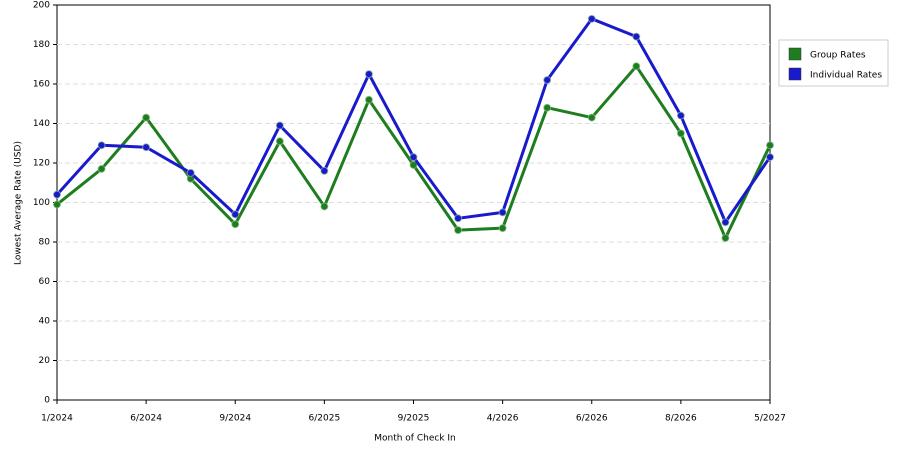 The image size is (900, 450). What do you see at coordinates (325, 419) in the screenshot?
I see `x-tick-label: 6/2025` at bounding box center [325, 419].